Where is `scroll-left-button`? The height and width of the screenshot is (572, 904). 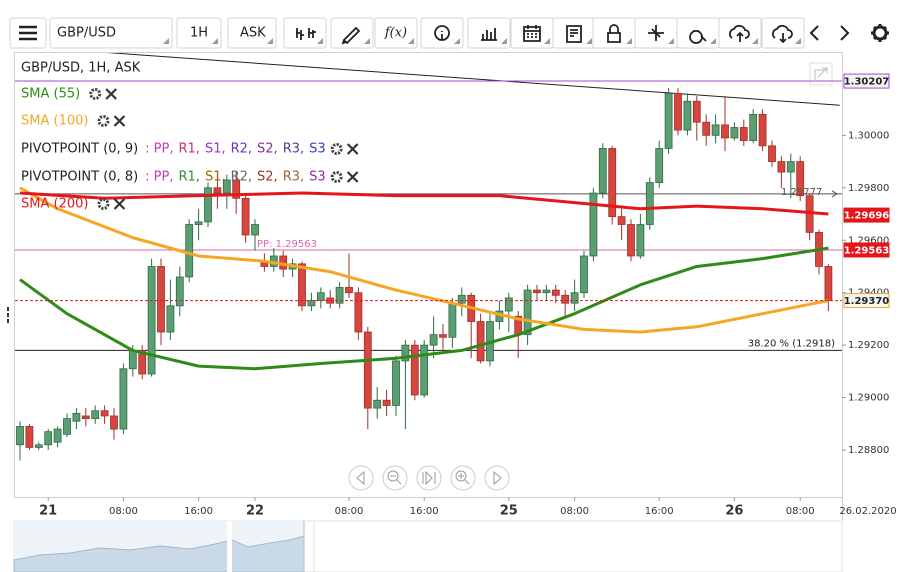
scroll-left-button is located at coordinates (361, 478).